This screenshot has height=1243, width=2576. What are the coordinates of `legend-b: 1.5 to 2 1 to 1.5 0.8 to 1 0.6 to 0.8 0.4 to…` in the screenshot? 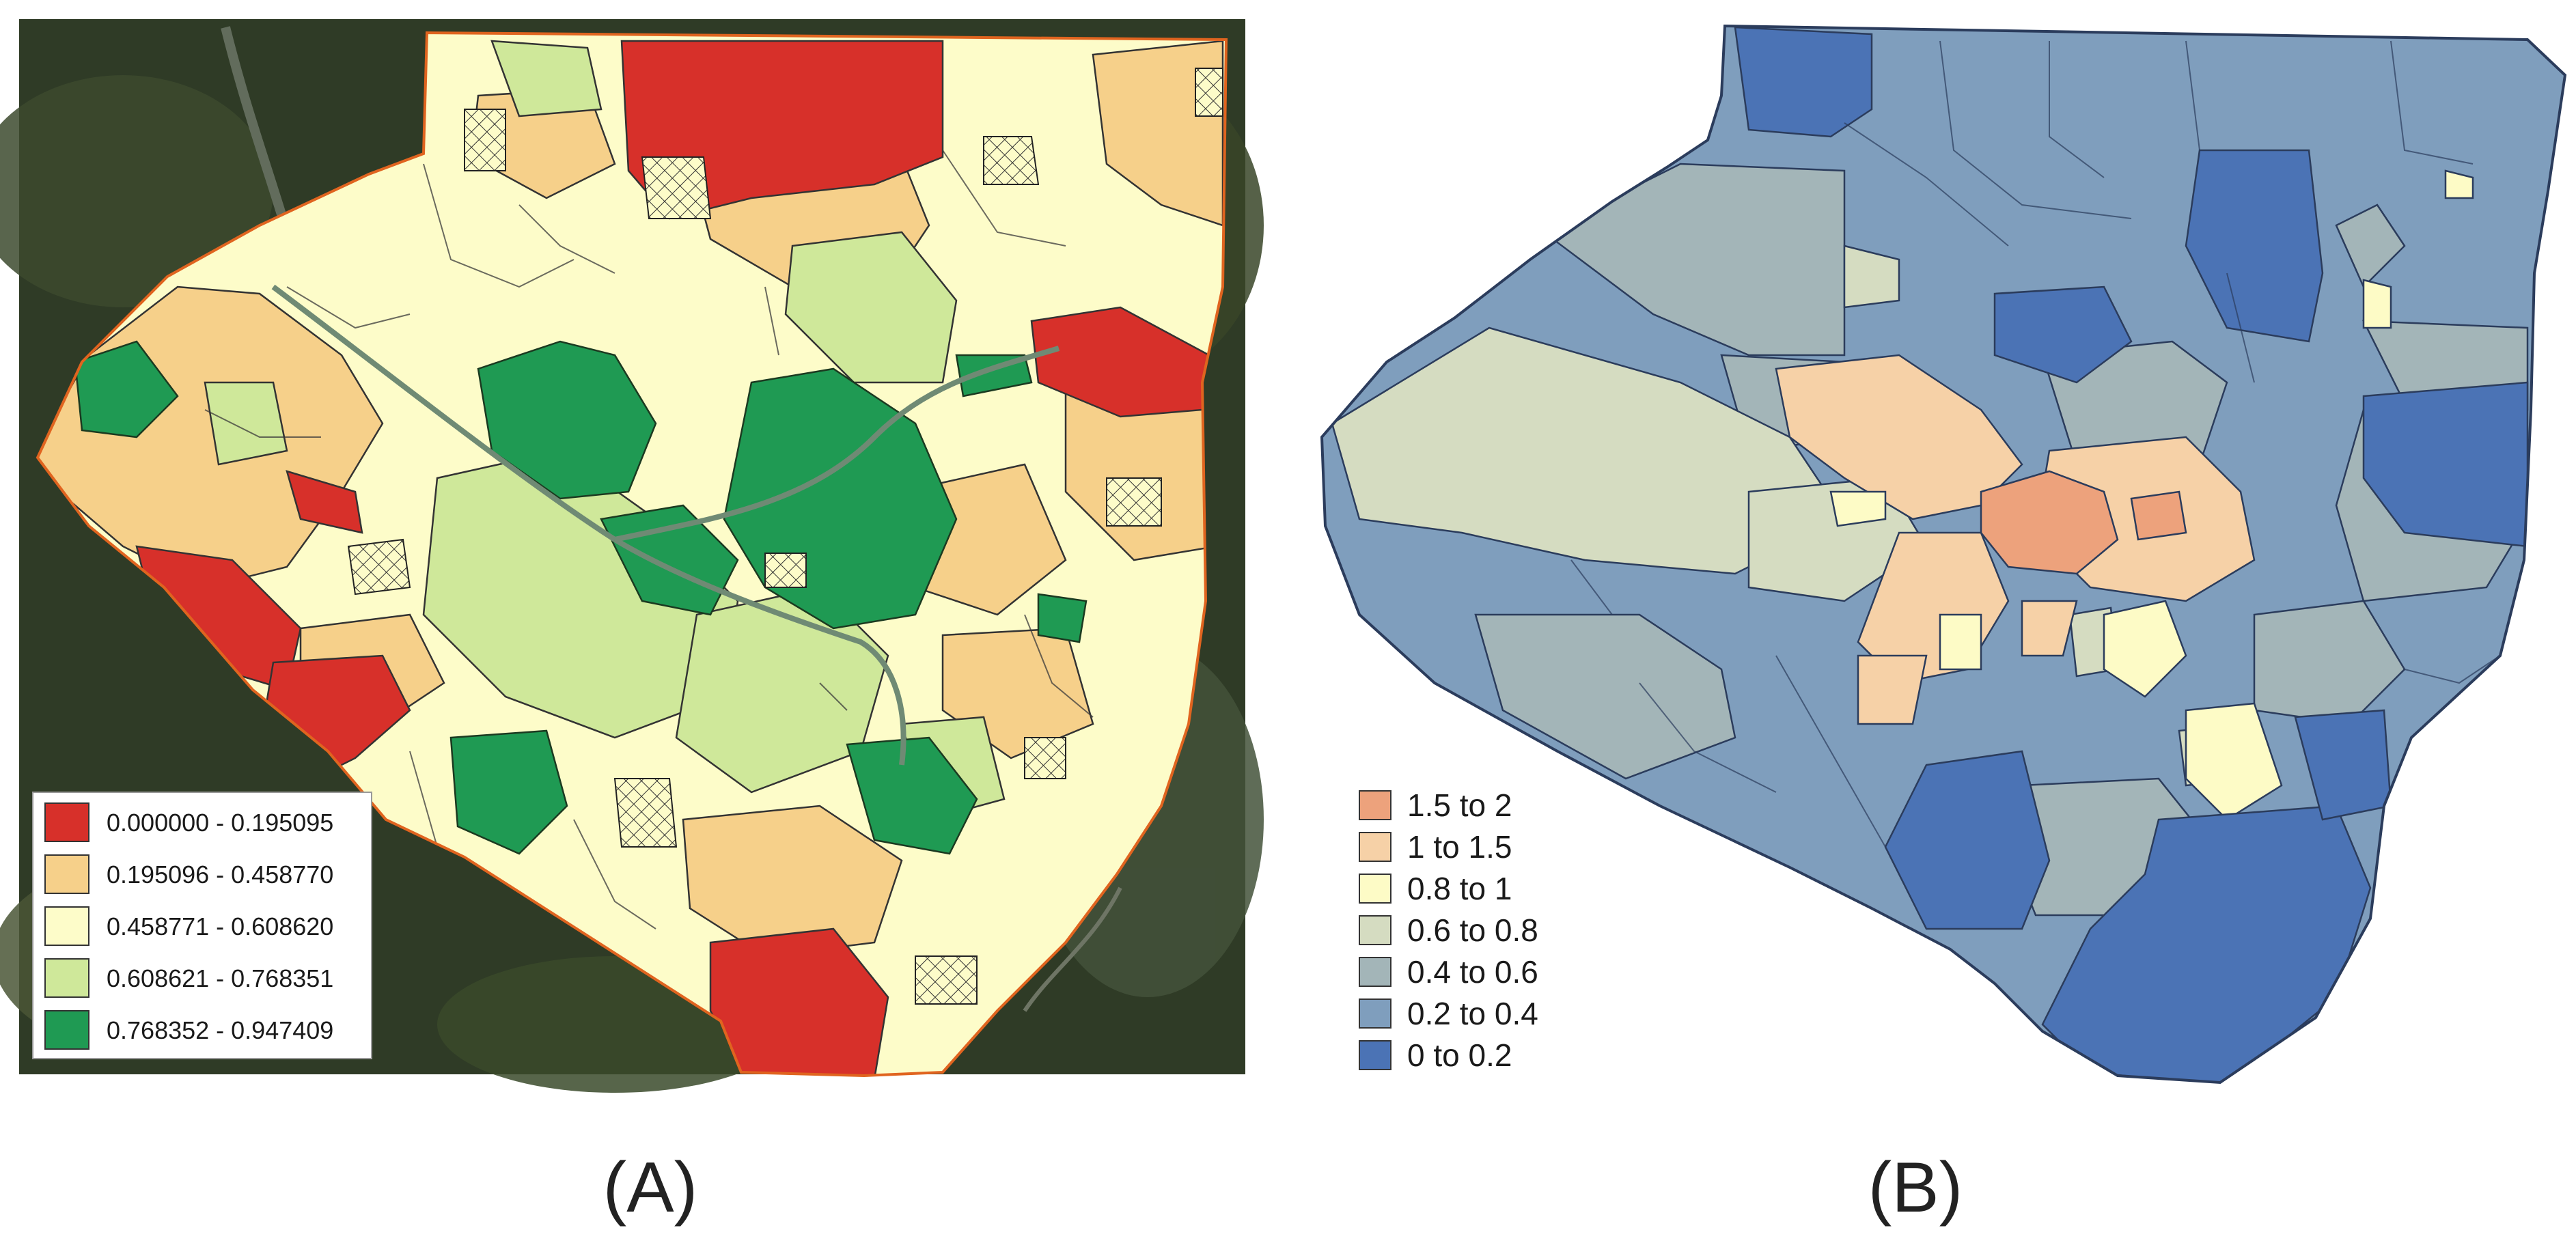 It's located at (1449, 930).